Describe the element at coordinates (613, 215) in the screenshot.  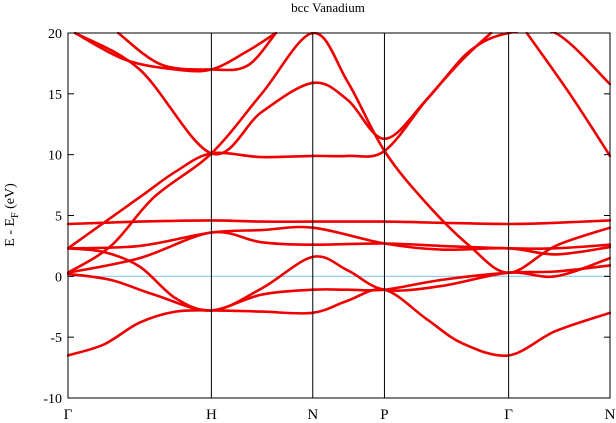
I see `mask-right` at that location.